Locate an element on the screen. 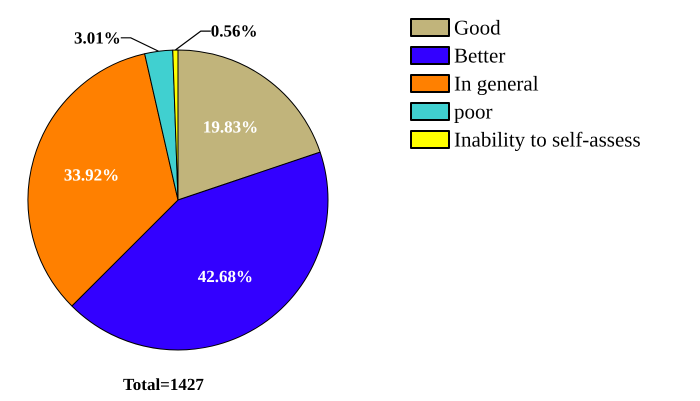 Image resolution: width=700 pixels, height=401 pixels. legend-label: In general is located at coordinates (496, 84).